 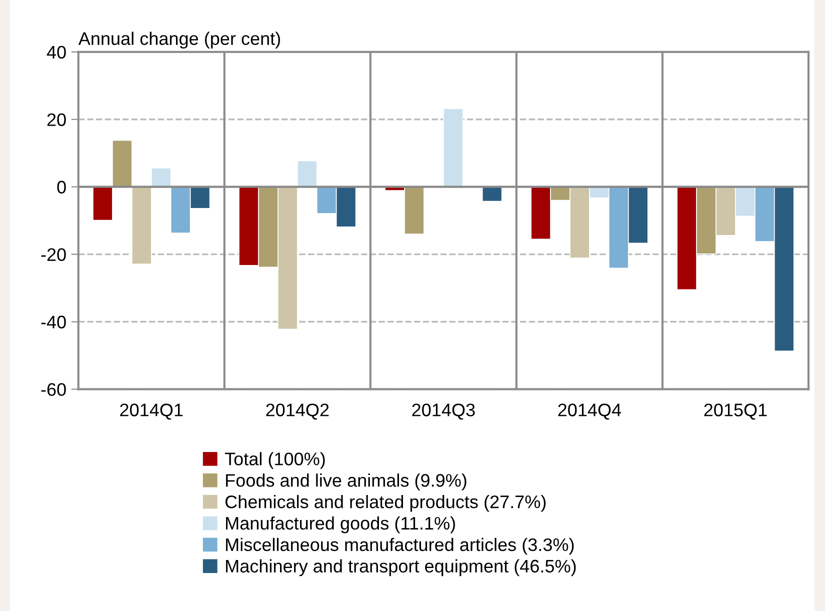 What do you see at coordinates (443, 412) in the screenshot?
I see `x-tick-label: 2014Q3` at bounding box center [443, 412].